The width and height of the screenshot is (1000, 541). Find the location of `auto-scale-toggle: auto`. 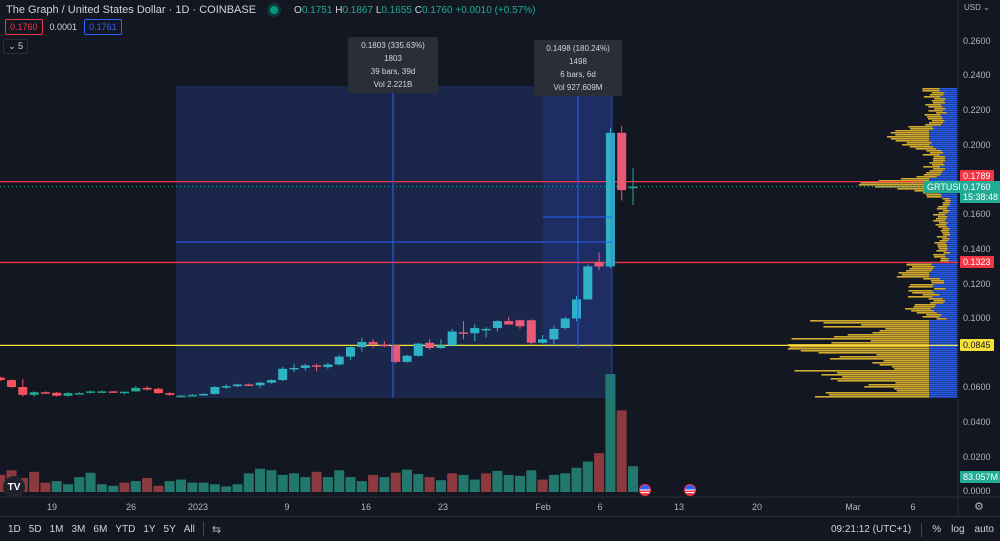

auto-scale-toggle: auto is located at coordinates (984, 529).